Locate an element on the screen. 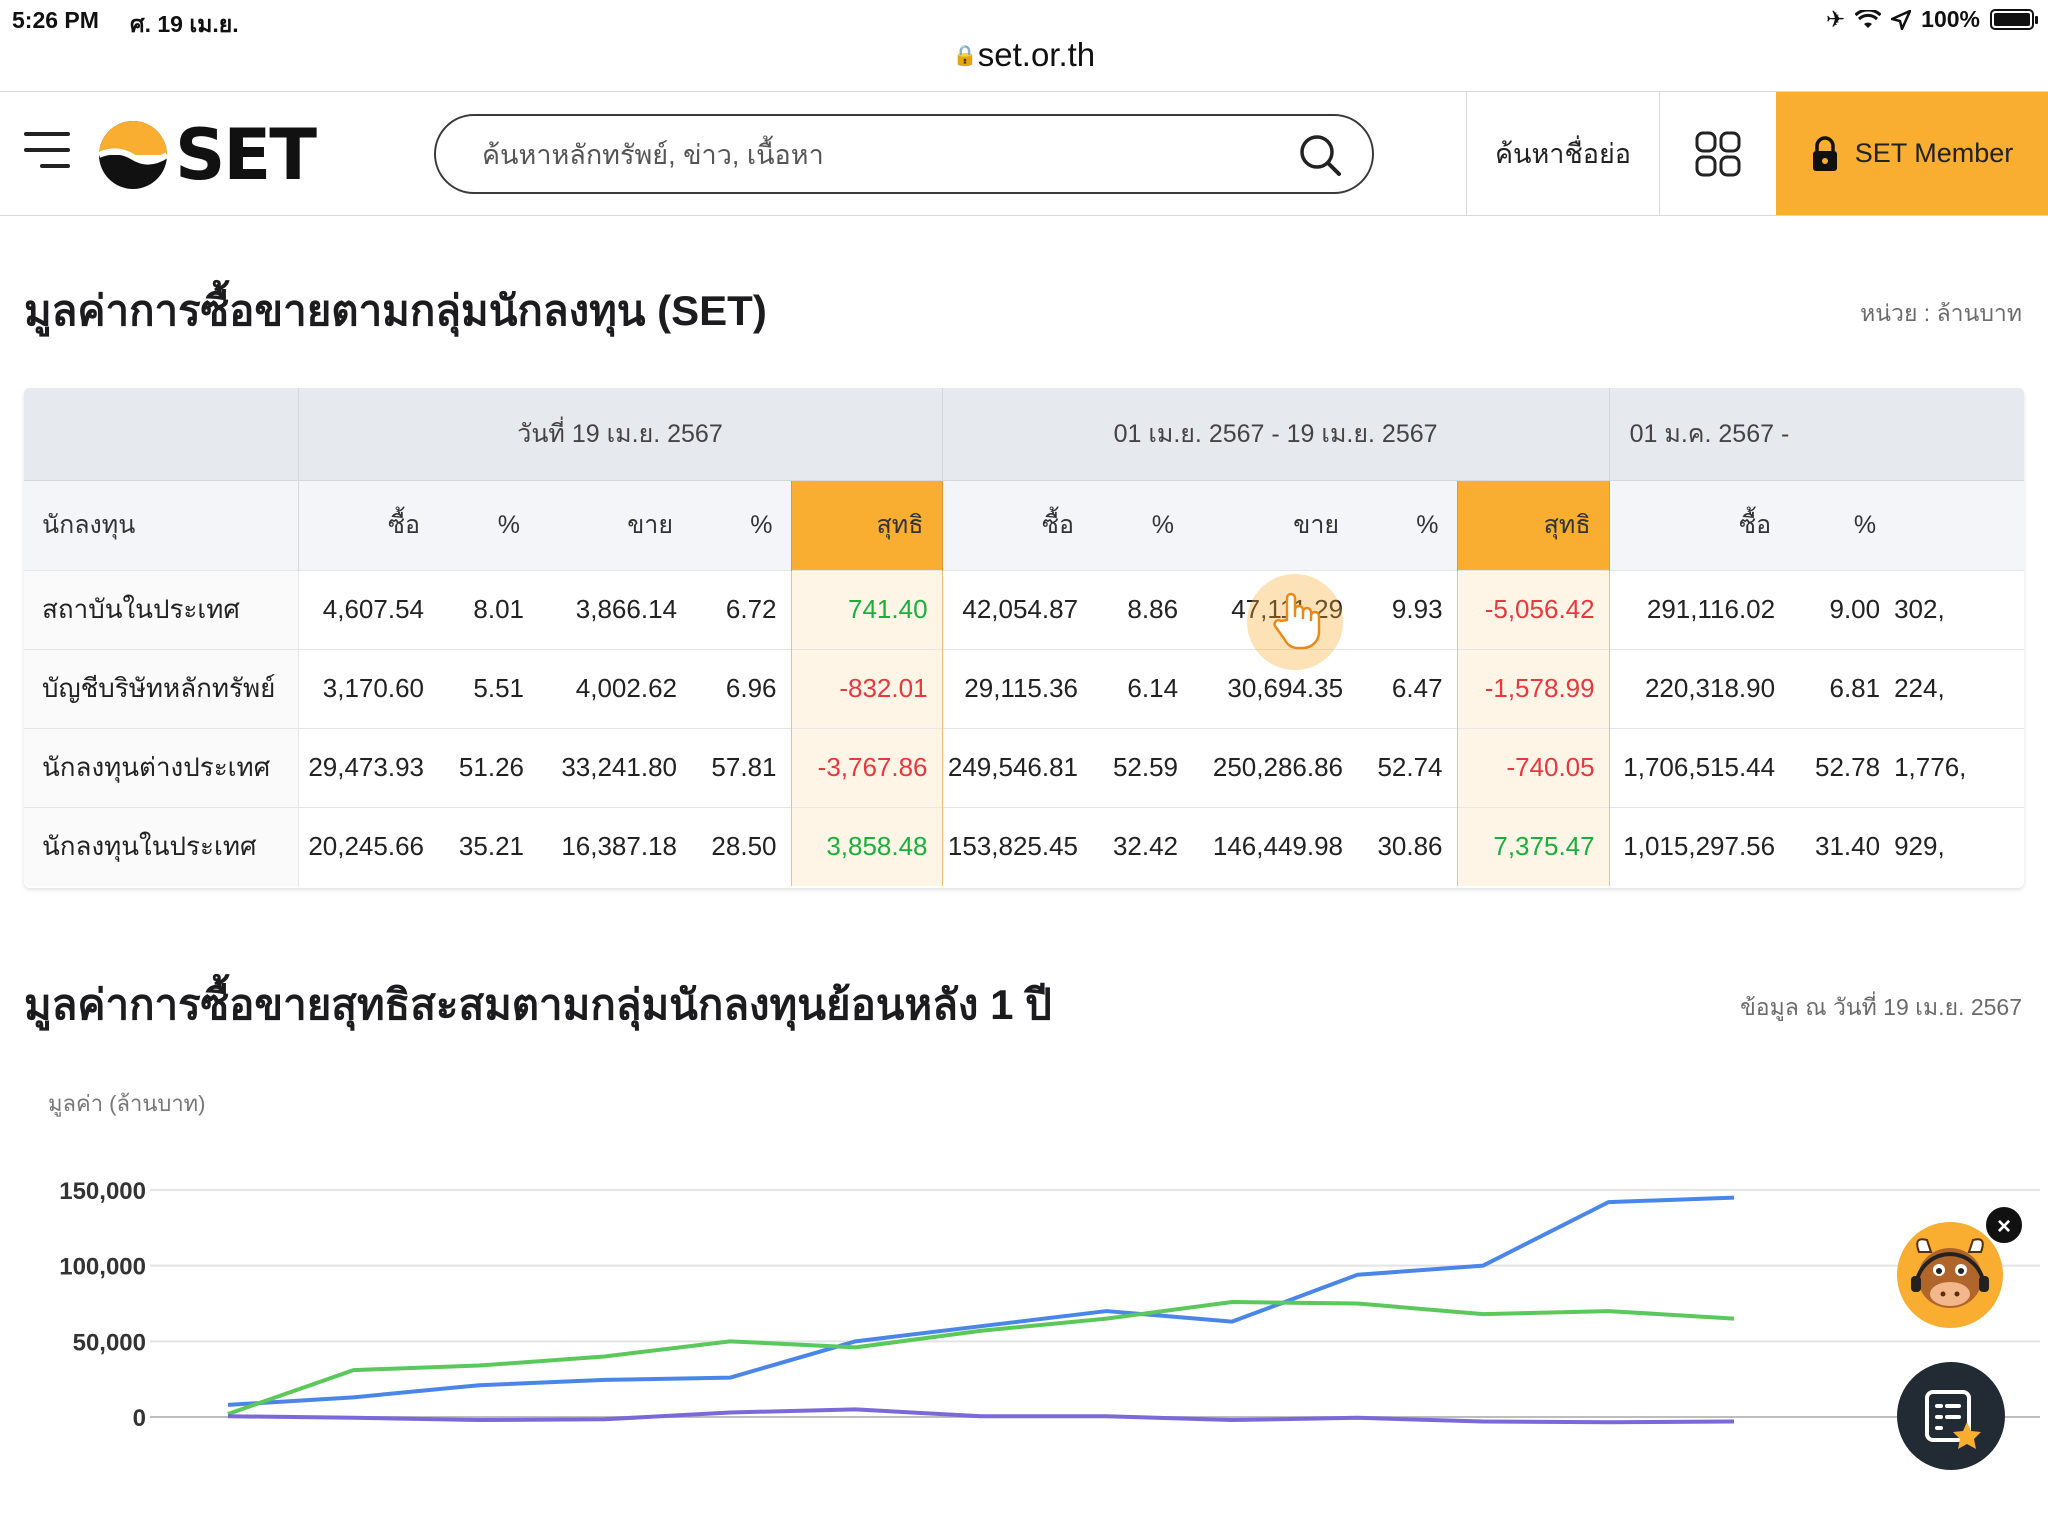  value-cell: 42,054.87 is located at coordinates (1017, 609).